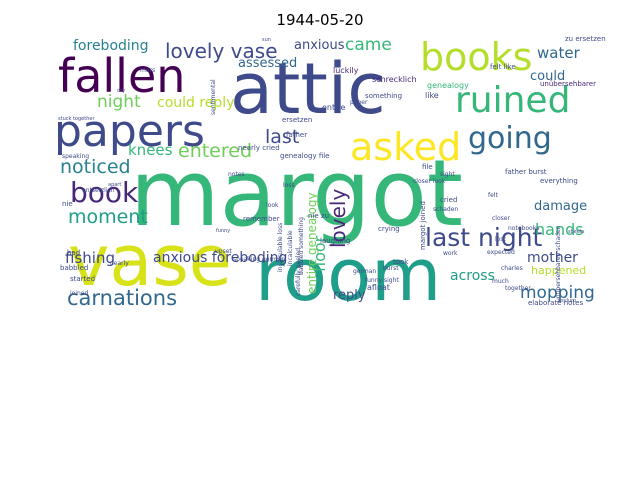 Image resolution: width=640 pixels, height=480 pixels. I want to click on cloud-word-ruined: ruined, so click(512, 100).